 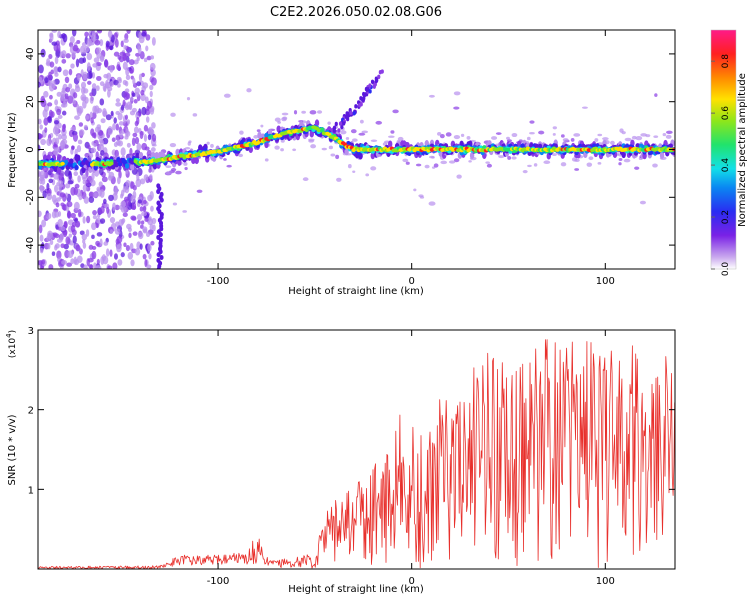 I want to click on snr-y-tick-label: 1, so click(x=31, y=490).